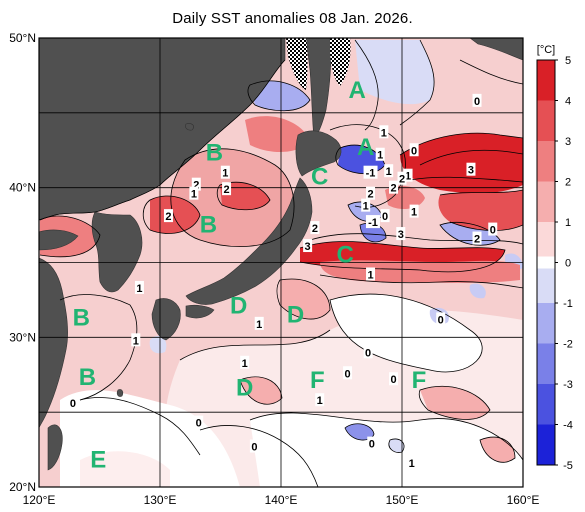 The image size is (585, 512). I want to click on region-label: F, so click(419, 380).